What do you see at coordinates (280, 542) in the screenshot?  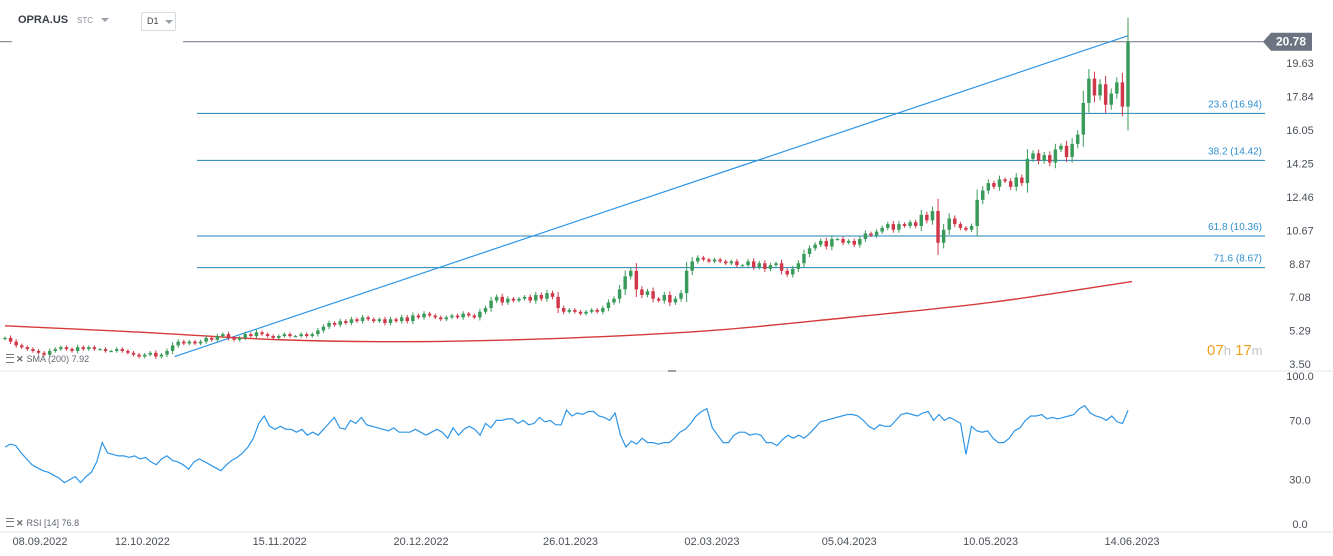 I see `time-axis-tick-label: 15.11.2022` at bounding box center [280, 542].